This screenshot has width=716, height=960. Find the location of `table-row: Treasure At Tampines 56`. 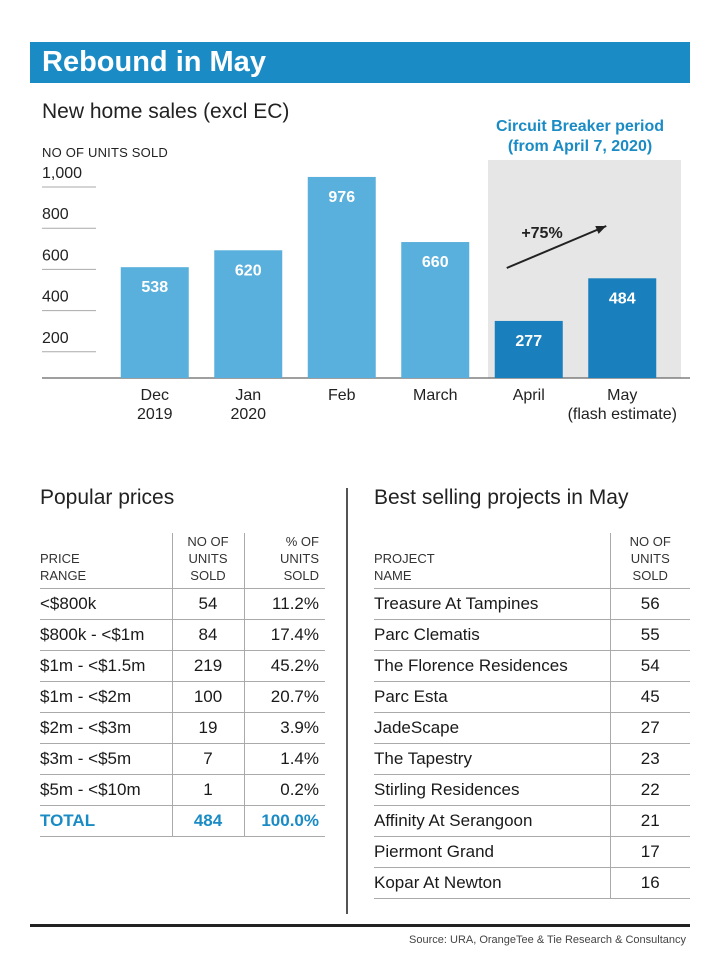

table-row: Treasure At Tampines 56 is located at coordinates (532, 604).